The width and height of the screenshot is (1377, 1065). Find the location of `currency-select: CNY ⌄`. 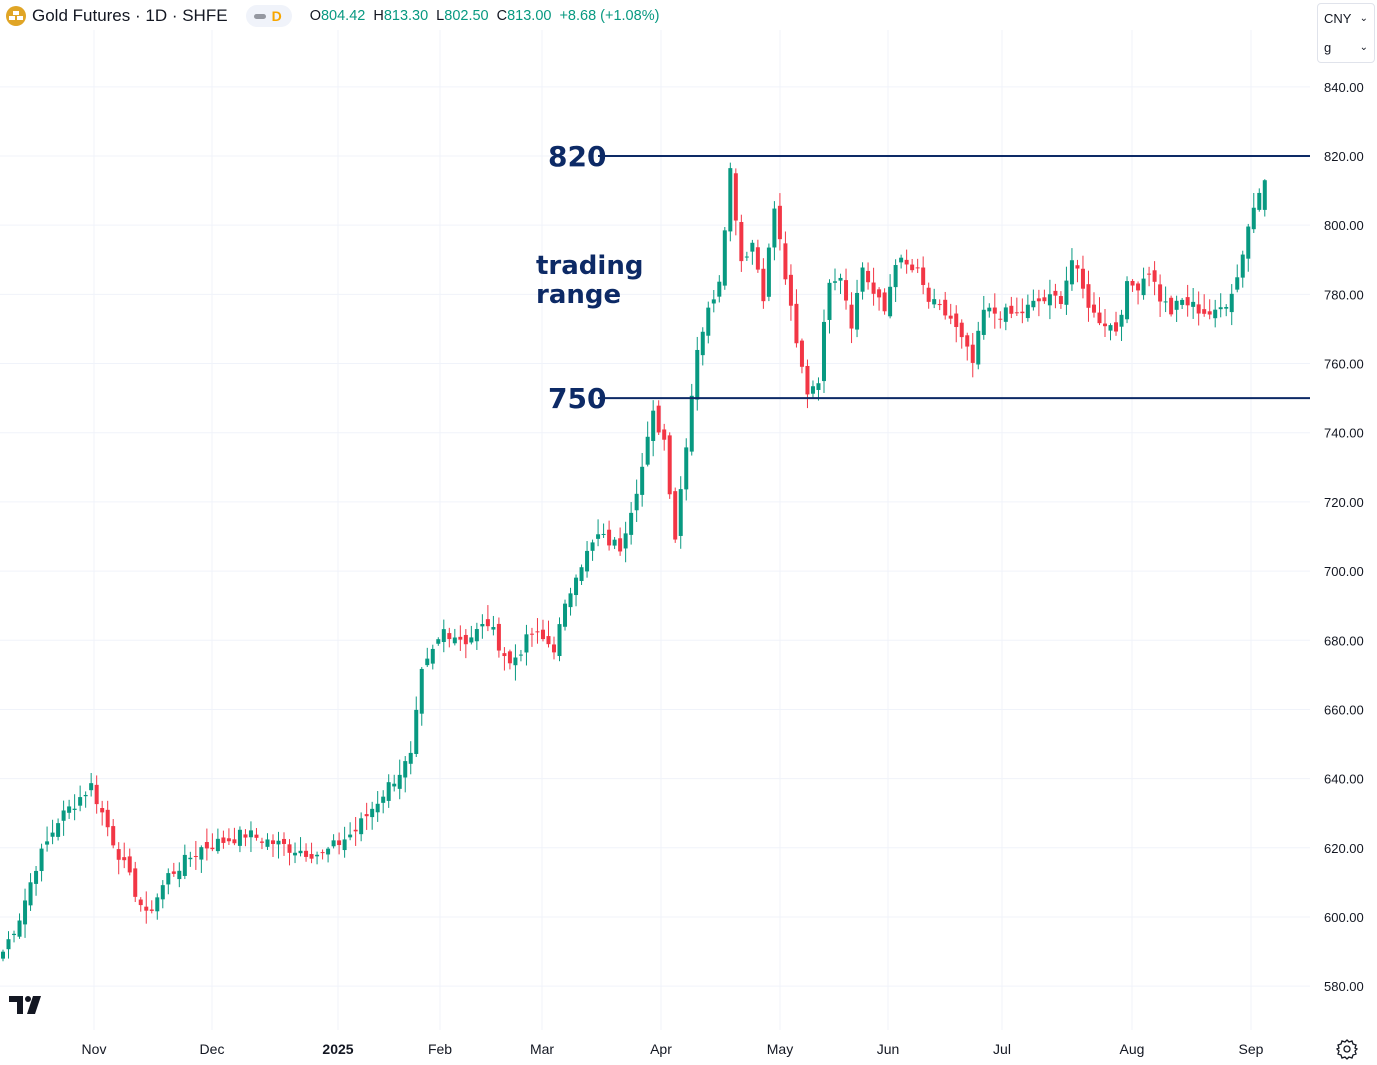

currency-select: CNY ⌄ is located at coordinates (1346, 18).